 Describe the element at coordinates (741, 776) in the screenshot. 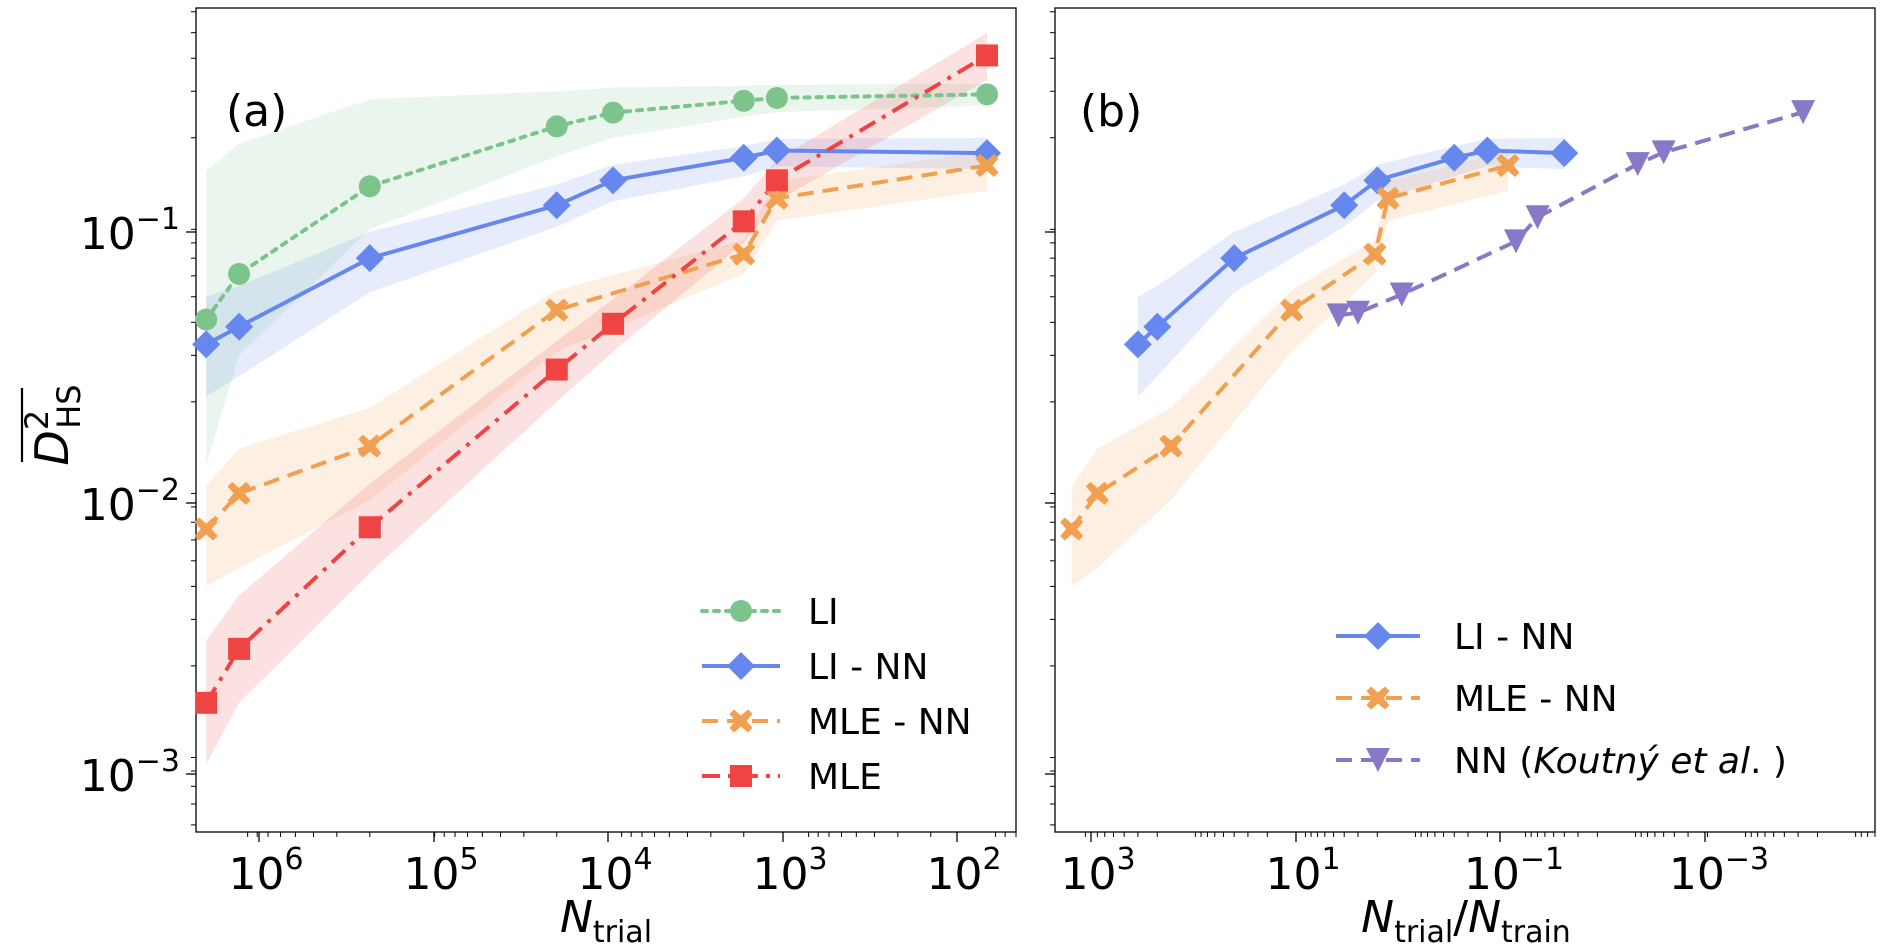

I see `a-legend-marker-mle` at that location.